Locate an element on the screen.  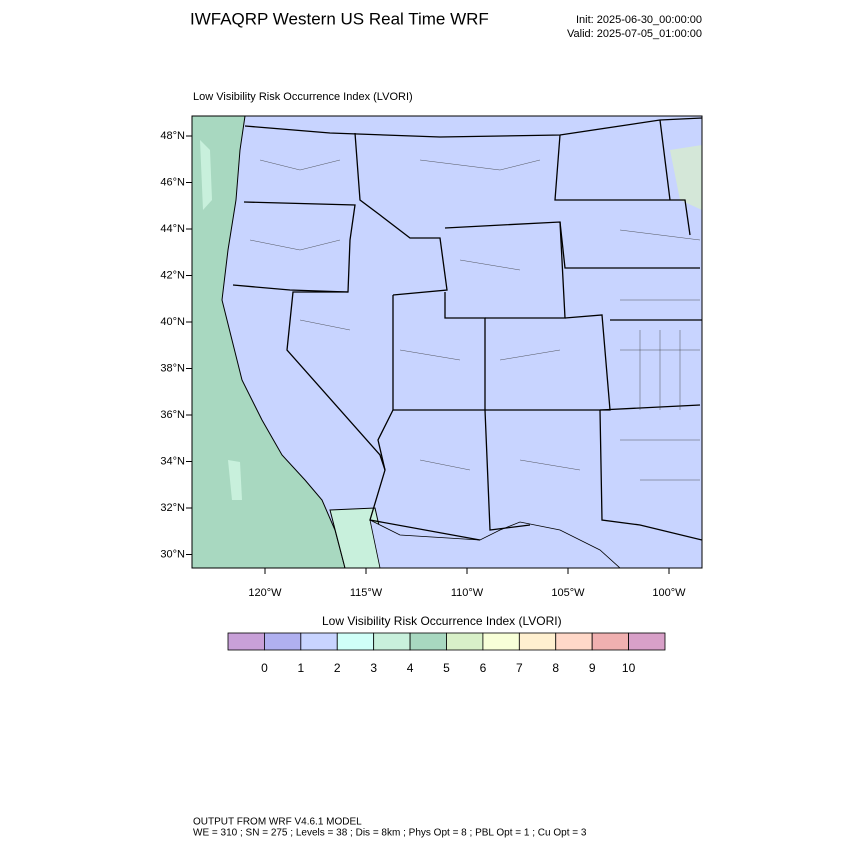
lat-label: 36°N is located at coordinates (172, 415).